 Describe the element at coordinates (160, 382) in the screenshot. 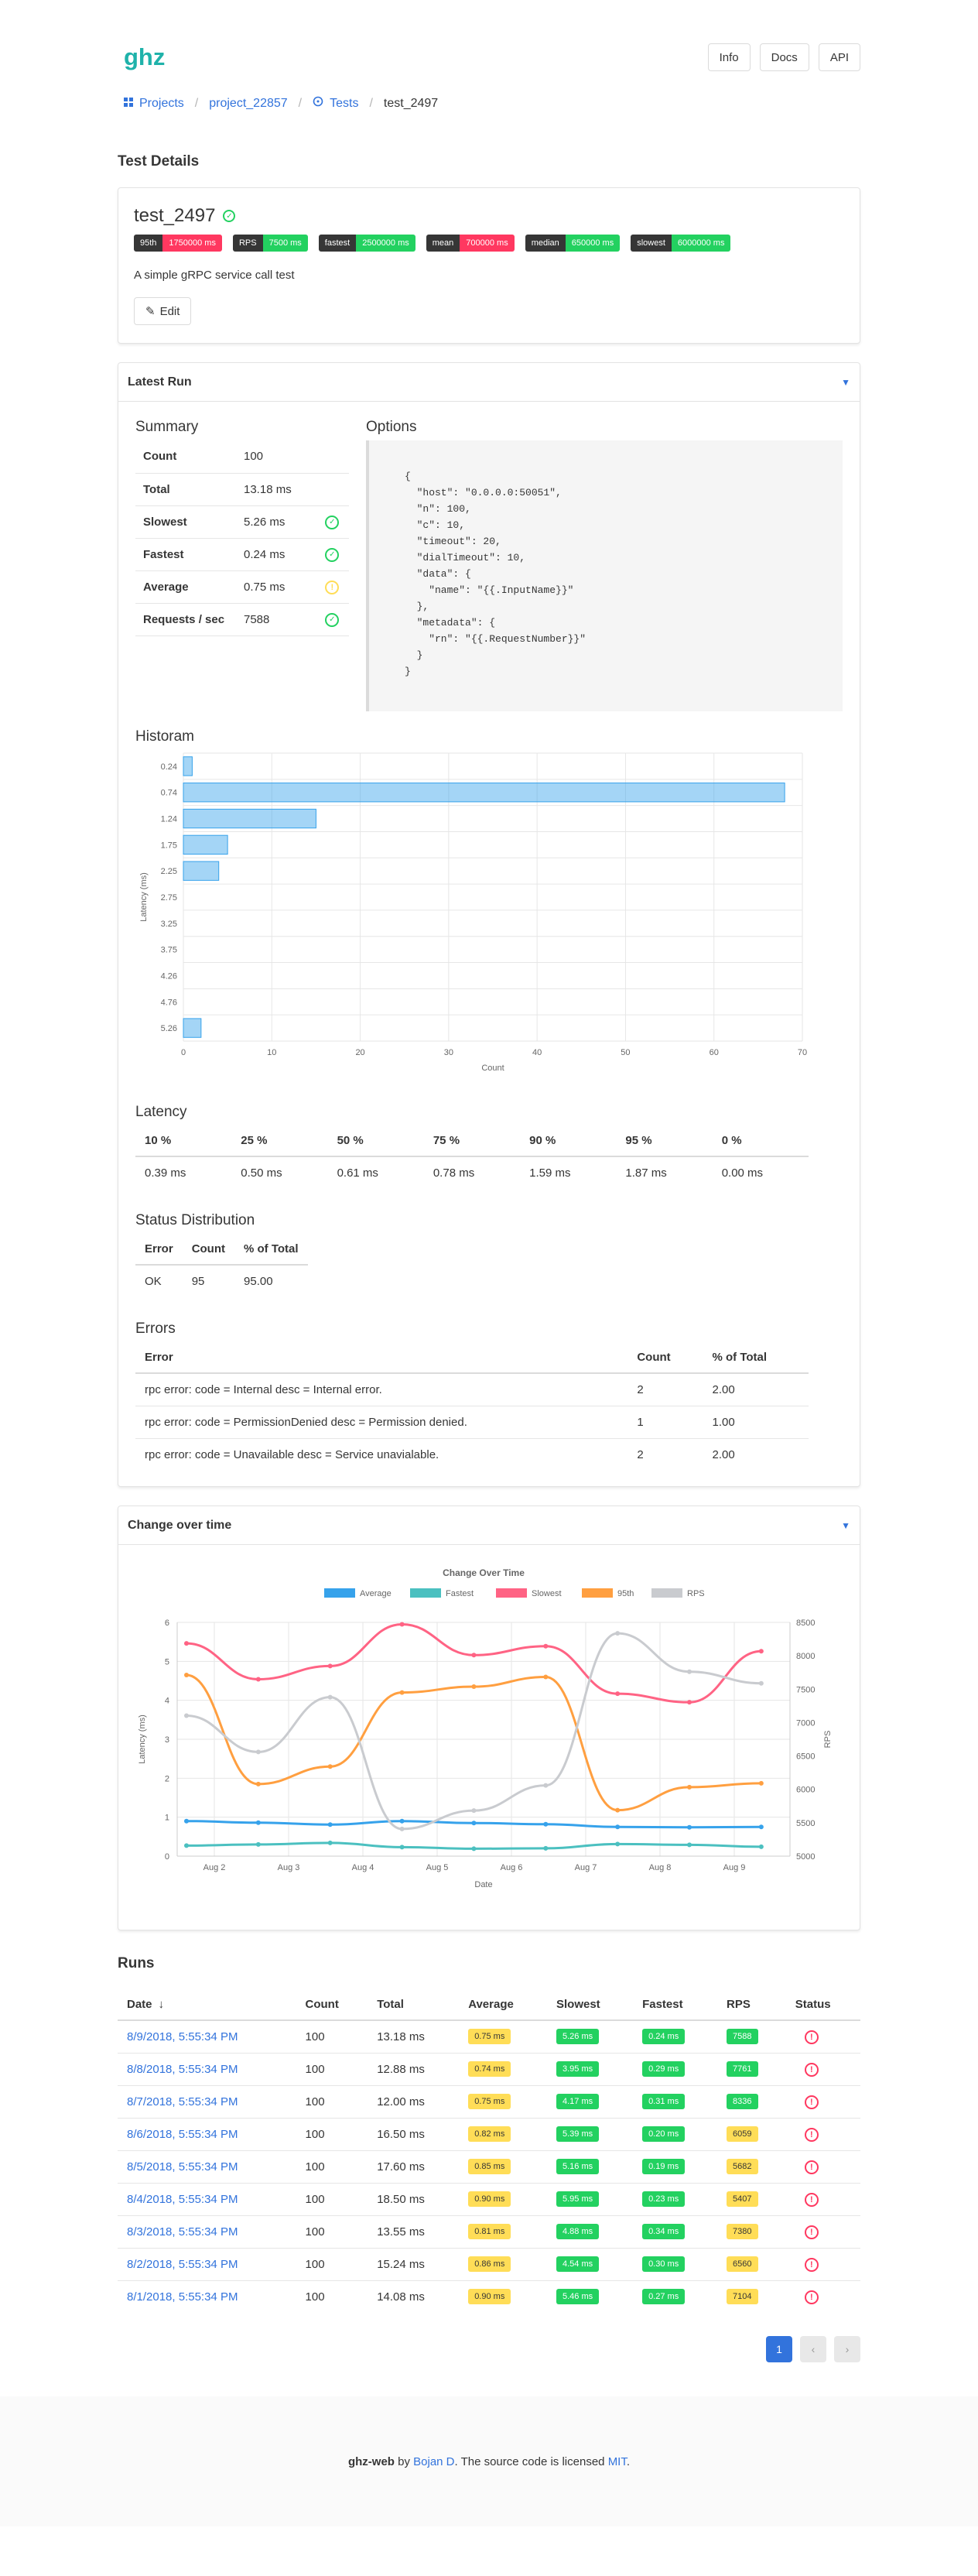

I see `latest-run-title: Latest Run` at that location.